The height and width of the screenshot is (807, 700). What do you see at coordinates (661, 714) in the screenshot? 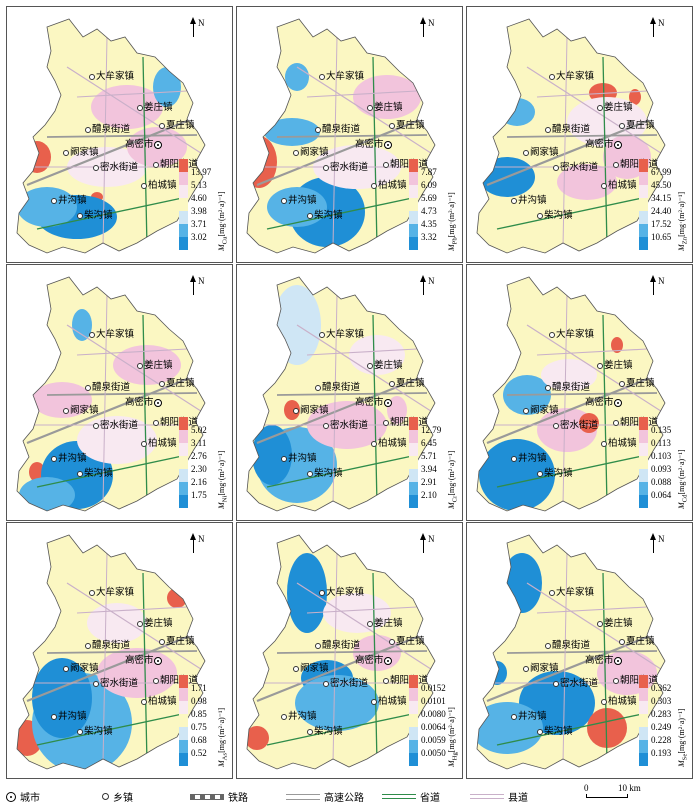
I see `legend-level-label: 0.283` at bounding box center [661, 714].